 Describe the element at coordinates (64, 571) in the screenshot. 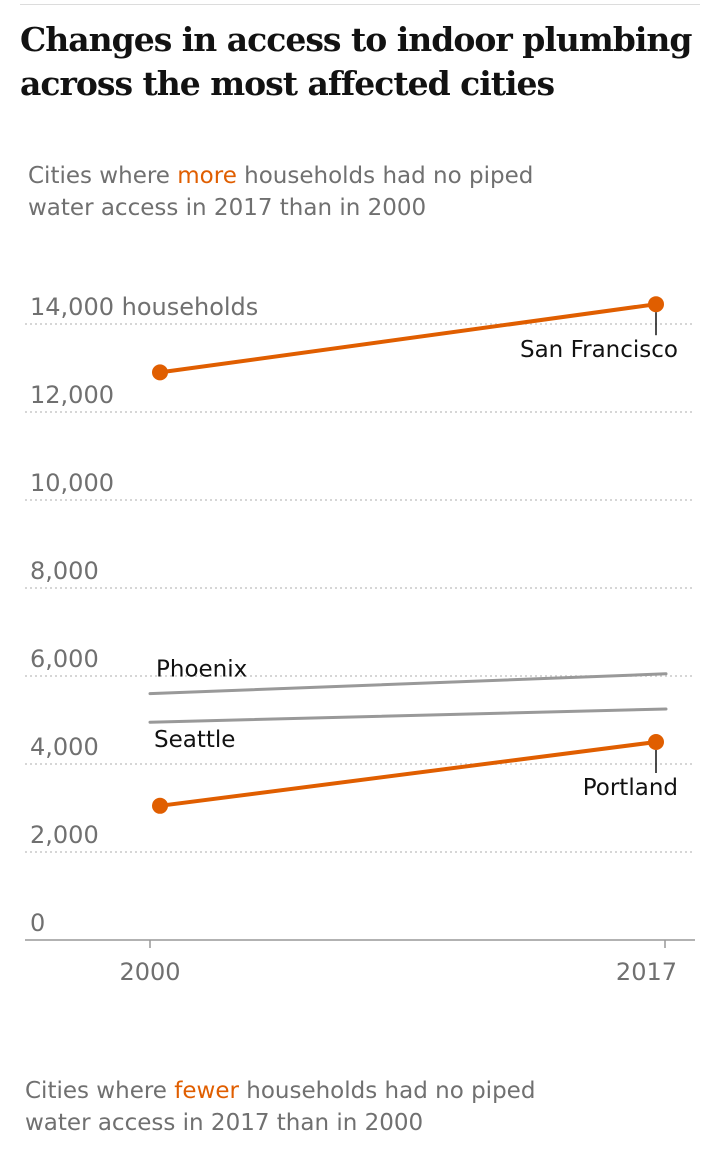

I see `y-tick-label-8000: 8,000` at that location.